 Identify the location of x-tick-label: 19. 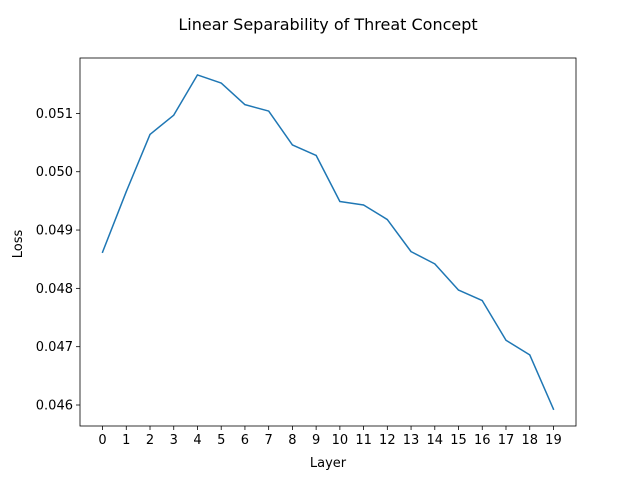
(553, 440).